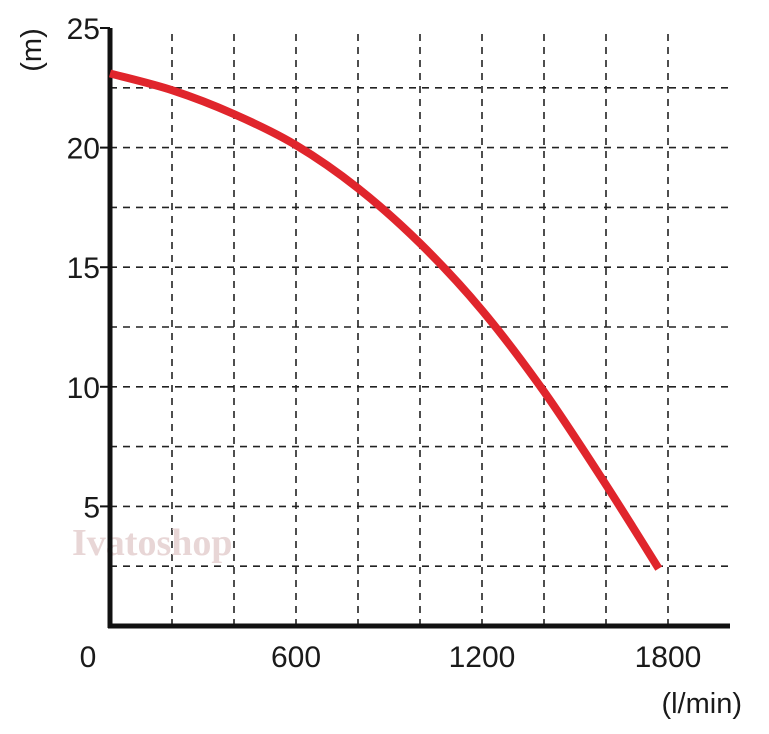 The height and width of the screenshot is (734, 769). Describe the element at coordinates (83, 388) in the screenshot. I see `y-tick-label: 10` at that location.